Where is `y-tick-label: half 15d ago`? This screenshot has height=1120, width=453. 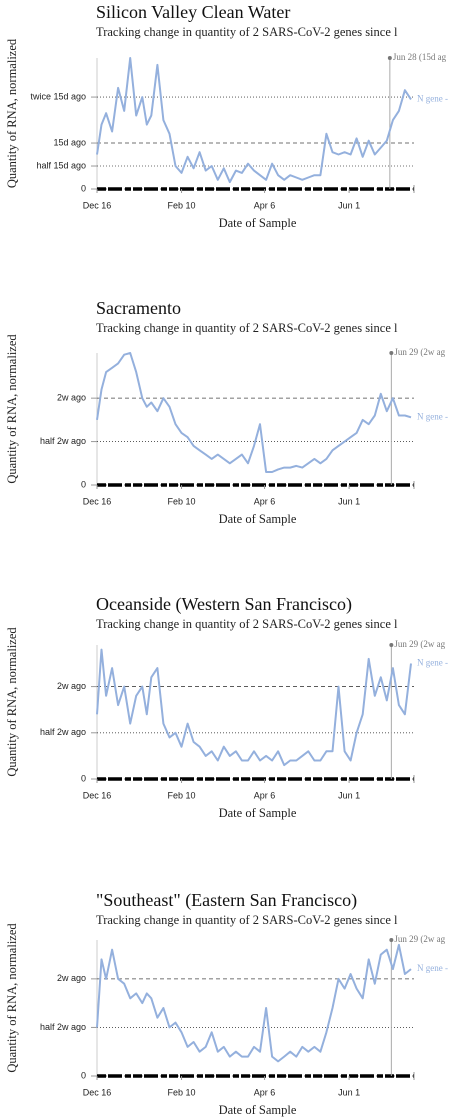
y-tick-label: half 15d ago is located at coordinates (61, 165).